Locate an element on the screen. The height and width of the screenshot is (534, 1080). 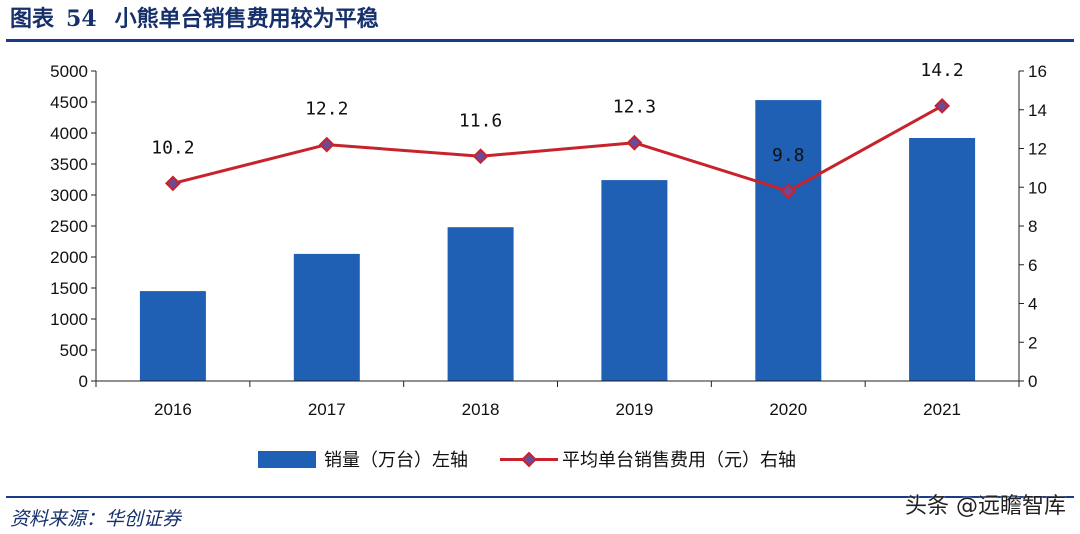
line-marker-2020 is located at coordinates (788, 191).